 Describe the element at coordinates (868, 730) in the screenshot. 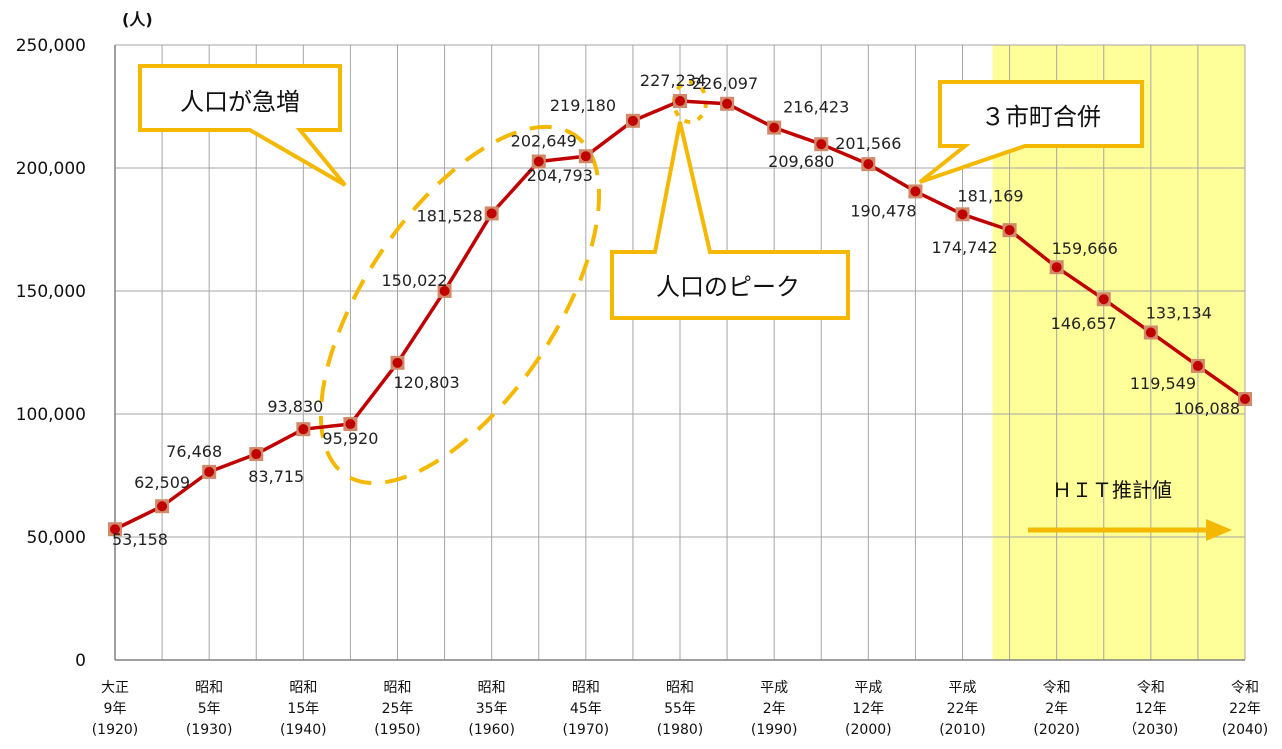

I see `x-tick-label: (2000)` at that location.